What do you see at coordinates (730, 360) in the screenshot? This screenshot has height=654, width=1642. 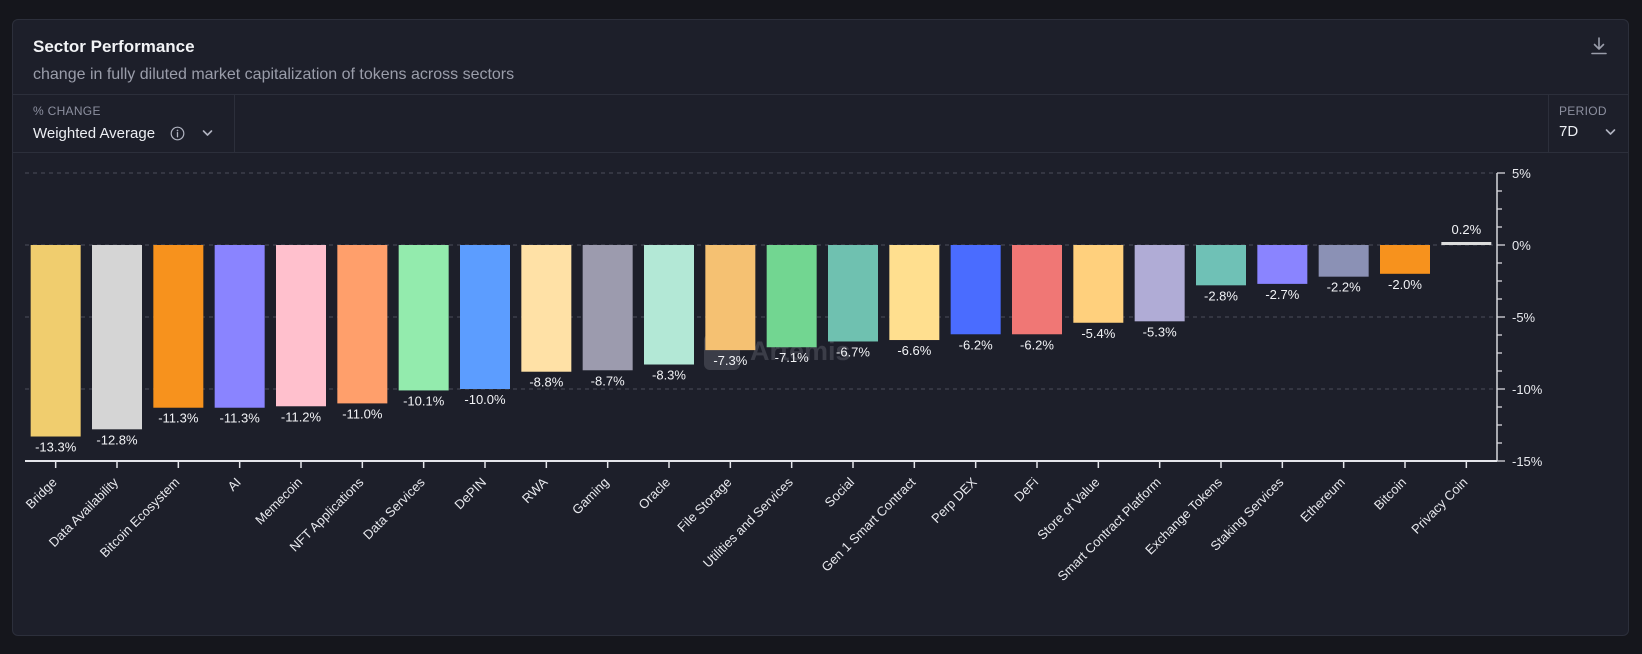 I see `bar-value-label: -7.3%` at bounding box center [730, 360].